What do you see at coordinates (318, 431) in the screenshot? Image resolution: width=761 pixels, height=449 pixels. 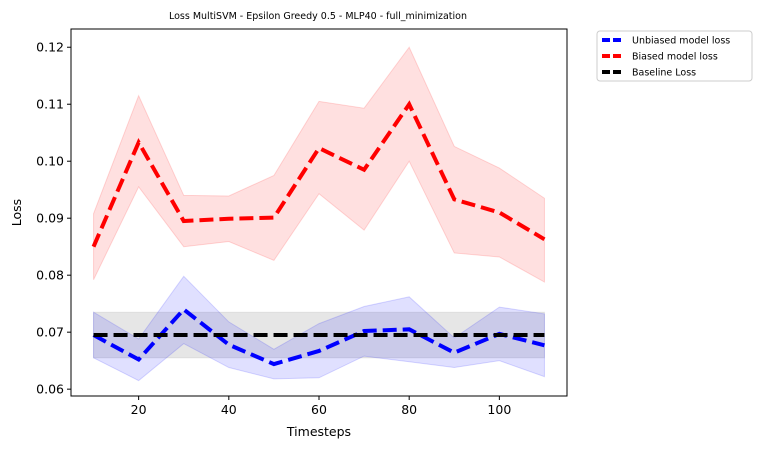 I see `x-axis-label: Timesteps` at bounding box center [318, 431].